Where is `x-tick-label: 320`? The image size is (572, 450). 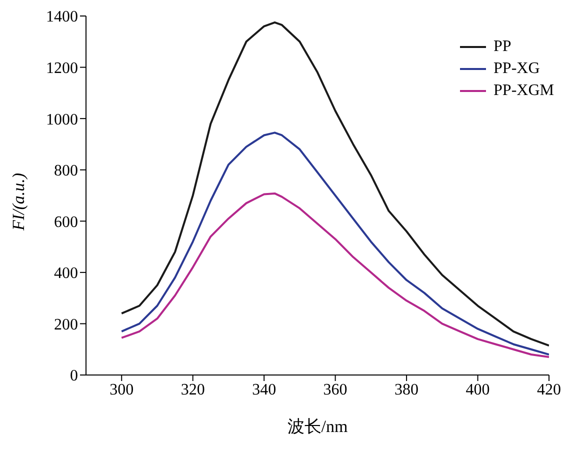
x-tick-label: 320 is located at coordinates (192, 389).